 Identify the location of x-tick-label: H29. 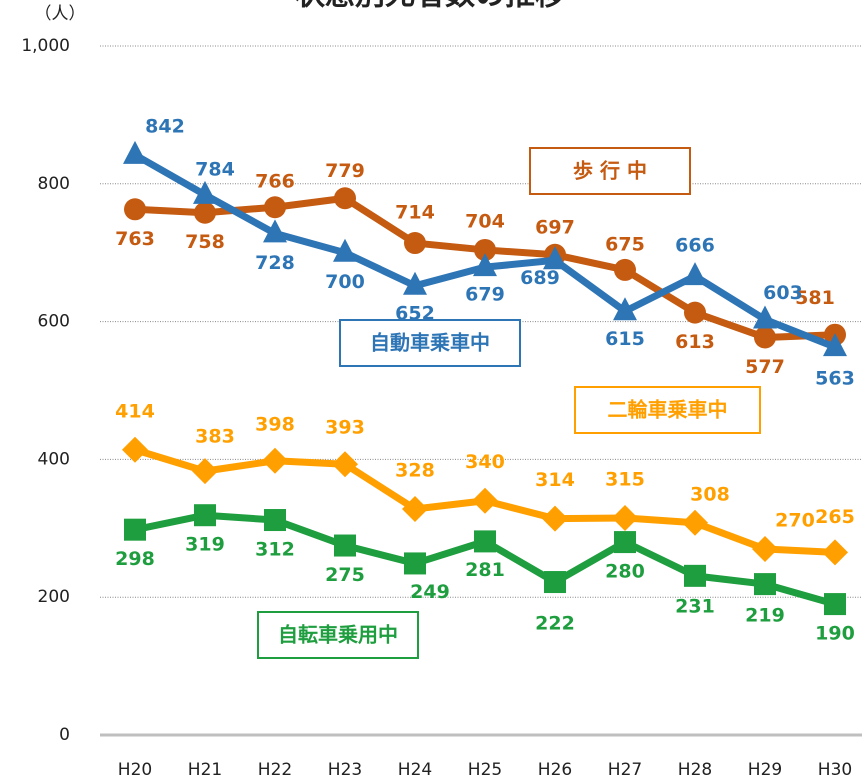
(765, 770).